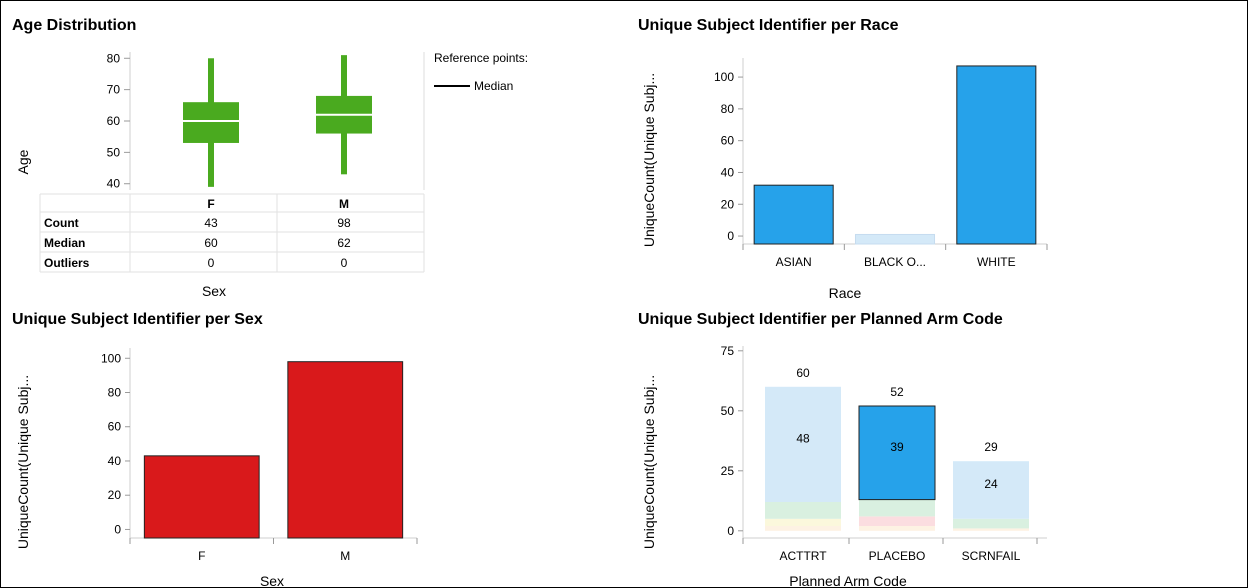  Describe the element at coordinates (991, 556) in the screenshot. I see `x-tick-label: SCRNFAIL` at that location.